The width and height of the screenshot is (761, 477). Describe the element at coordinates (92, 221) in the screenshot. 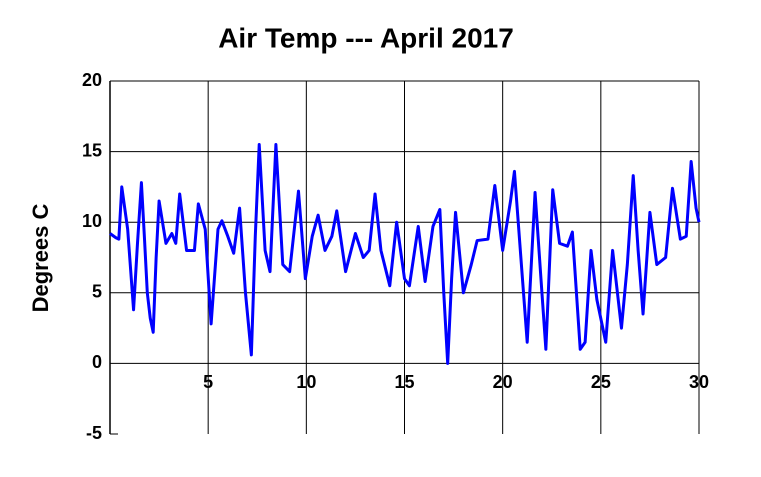

I see `y-tick-label: 10` at that location.